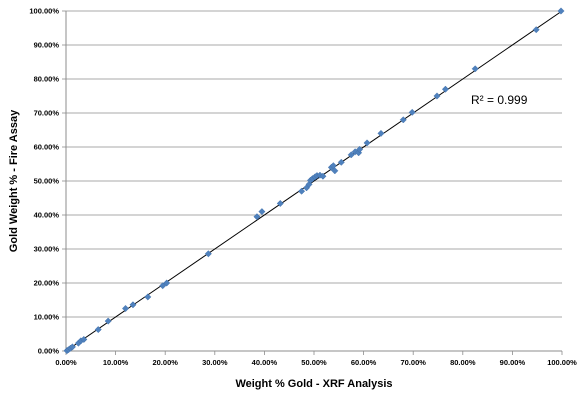 This screenshot has height=394, width=579. I want to click on y-tick-label: 40.00%, so click(47, 215).